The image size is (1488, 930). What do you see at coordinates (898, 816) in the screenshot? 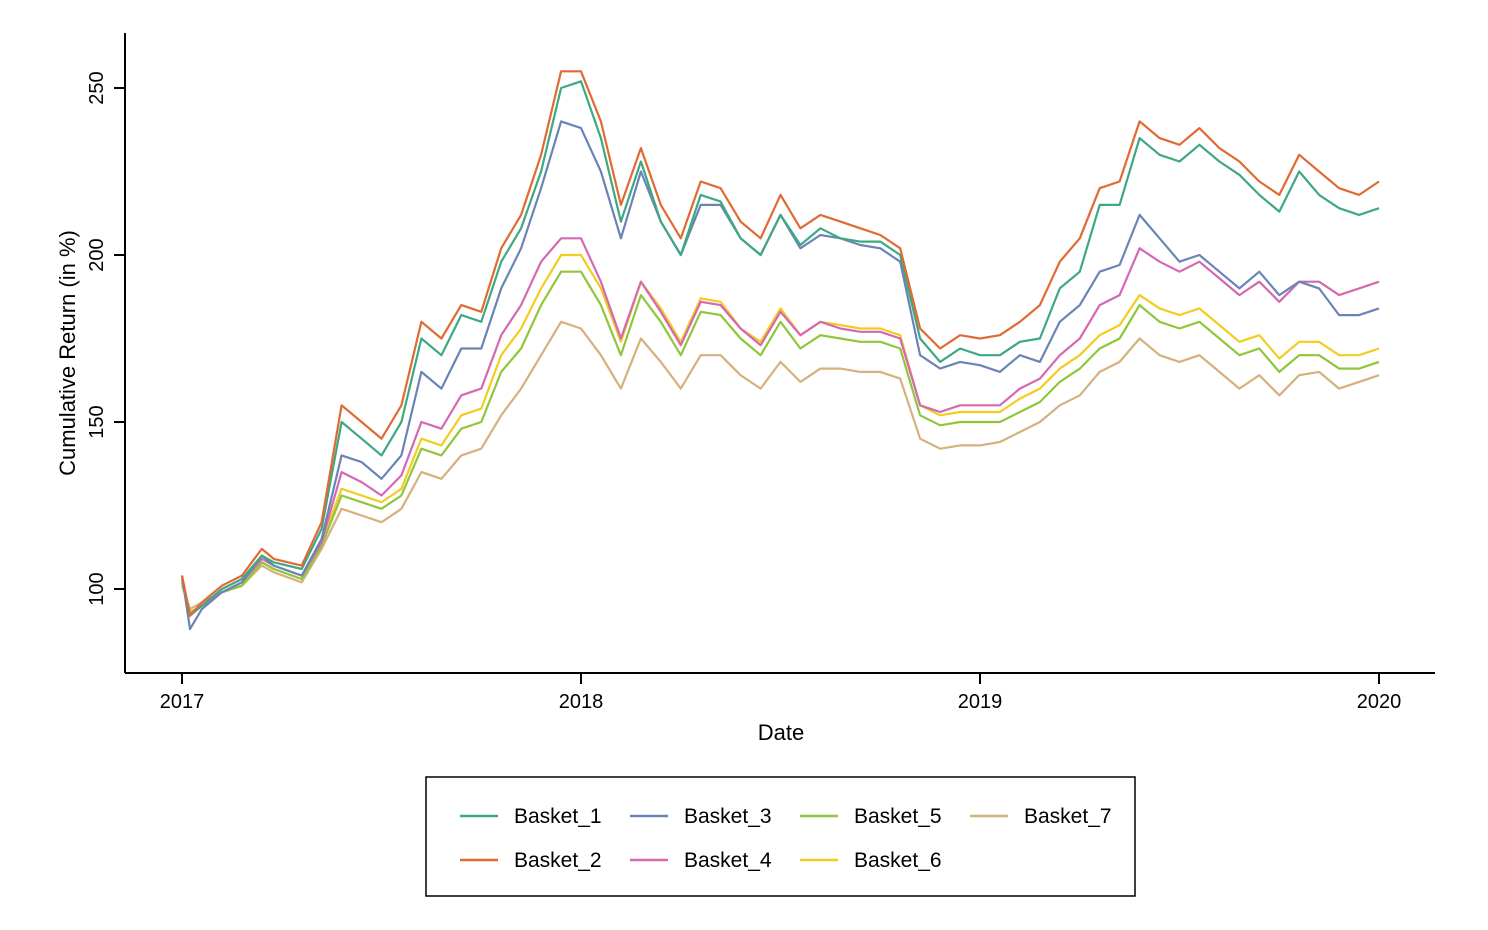
I see `legend-label: Basket_5` at bounding box center [898, 816].